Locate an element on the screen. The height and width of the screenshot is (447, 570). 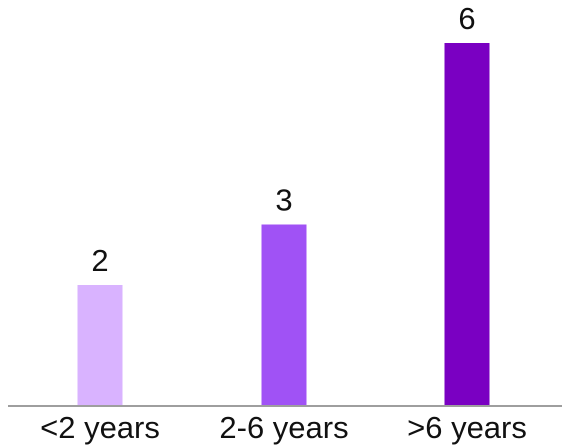
category-labels-group: <2 years 2-6 years >6 years is located at coordinates (283, 427).